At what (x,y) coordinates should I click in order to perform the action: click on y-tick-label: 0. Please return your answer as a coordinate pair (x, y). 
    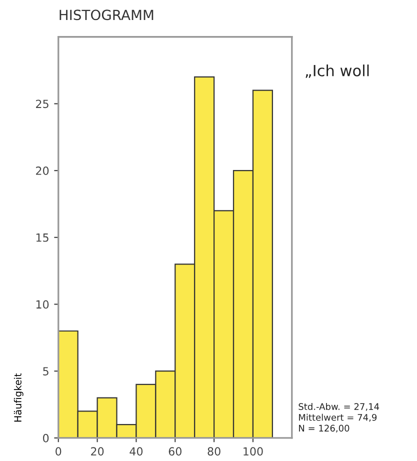
    Looking at the image, I should click on (46, 438).